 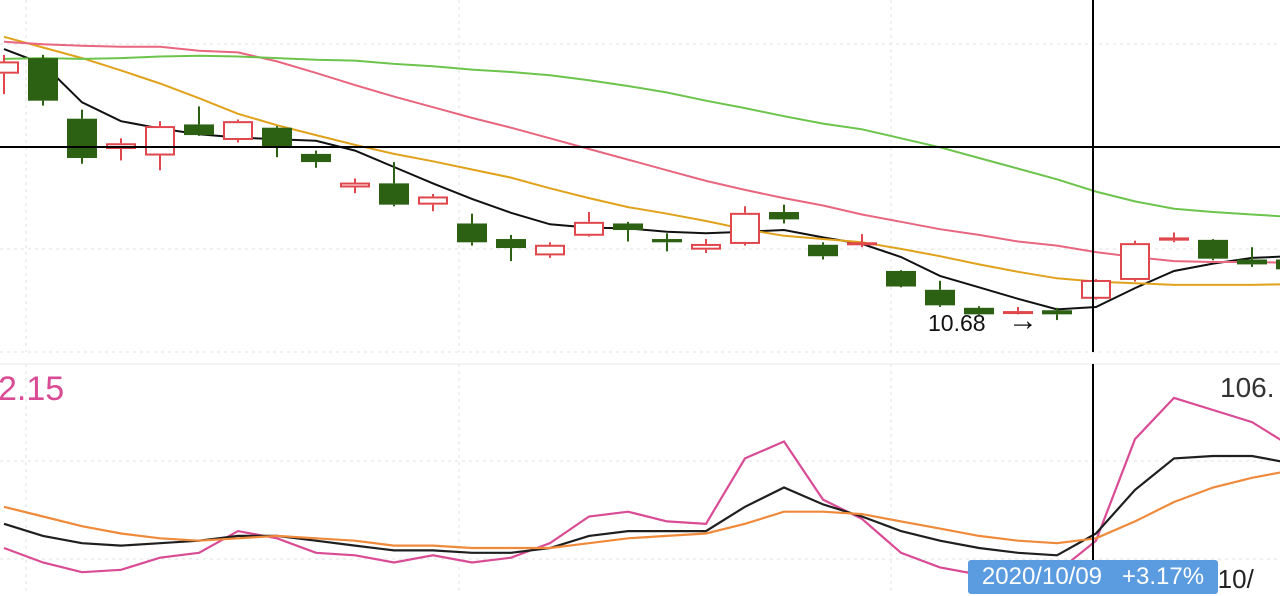 What do you see at coordinates (642, 510) in the screenshot?
I see `indicator-line-slow` at bounding box center [642, 510].